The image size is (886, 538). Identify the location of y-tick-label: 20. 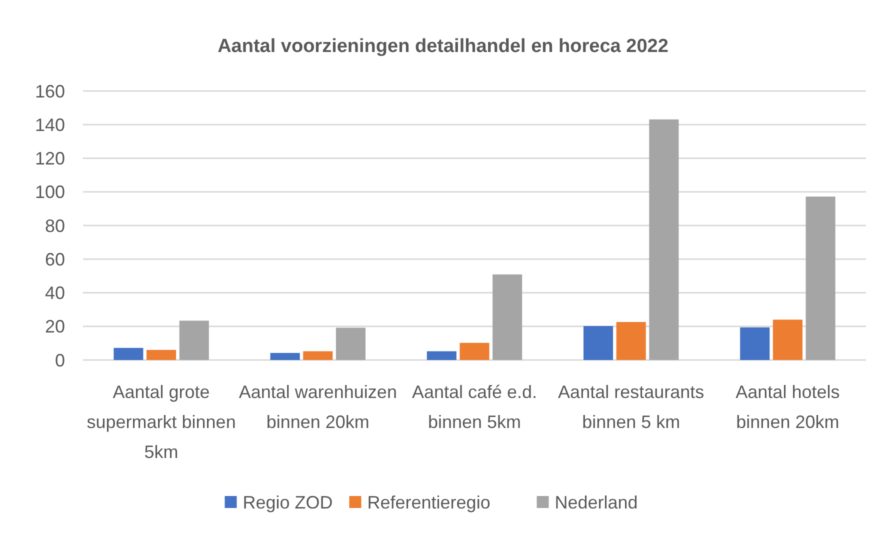
(54, 326).